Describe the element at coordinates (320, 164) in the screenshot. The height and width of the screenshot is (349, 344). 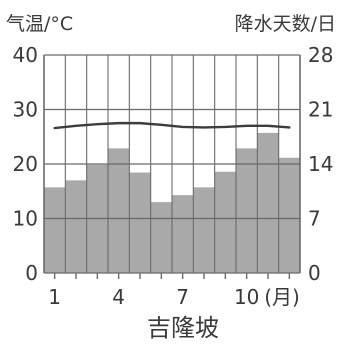
I see `right-tick-label-14: 14` at that location.